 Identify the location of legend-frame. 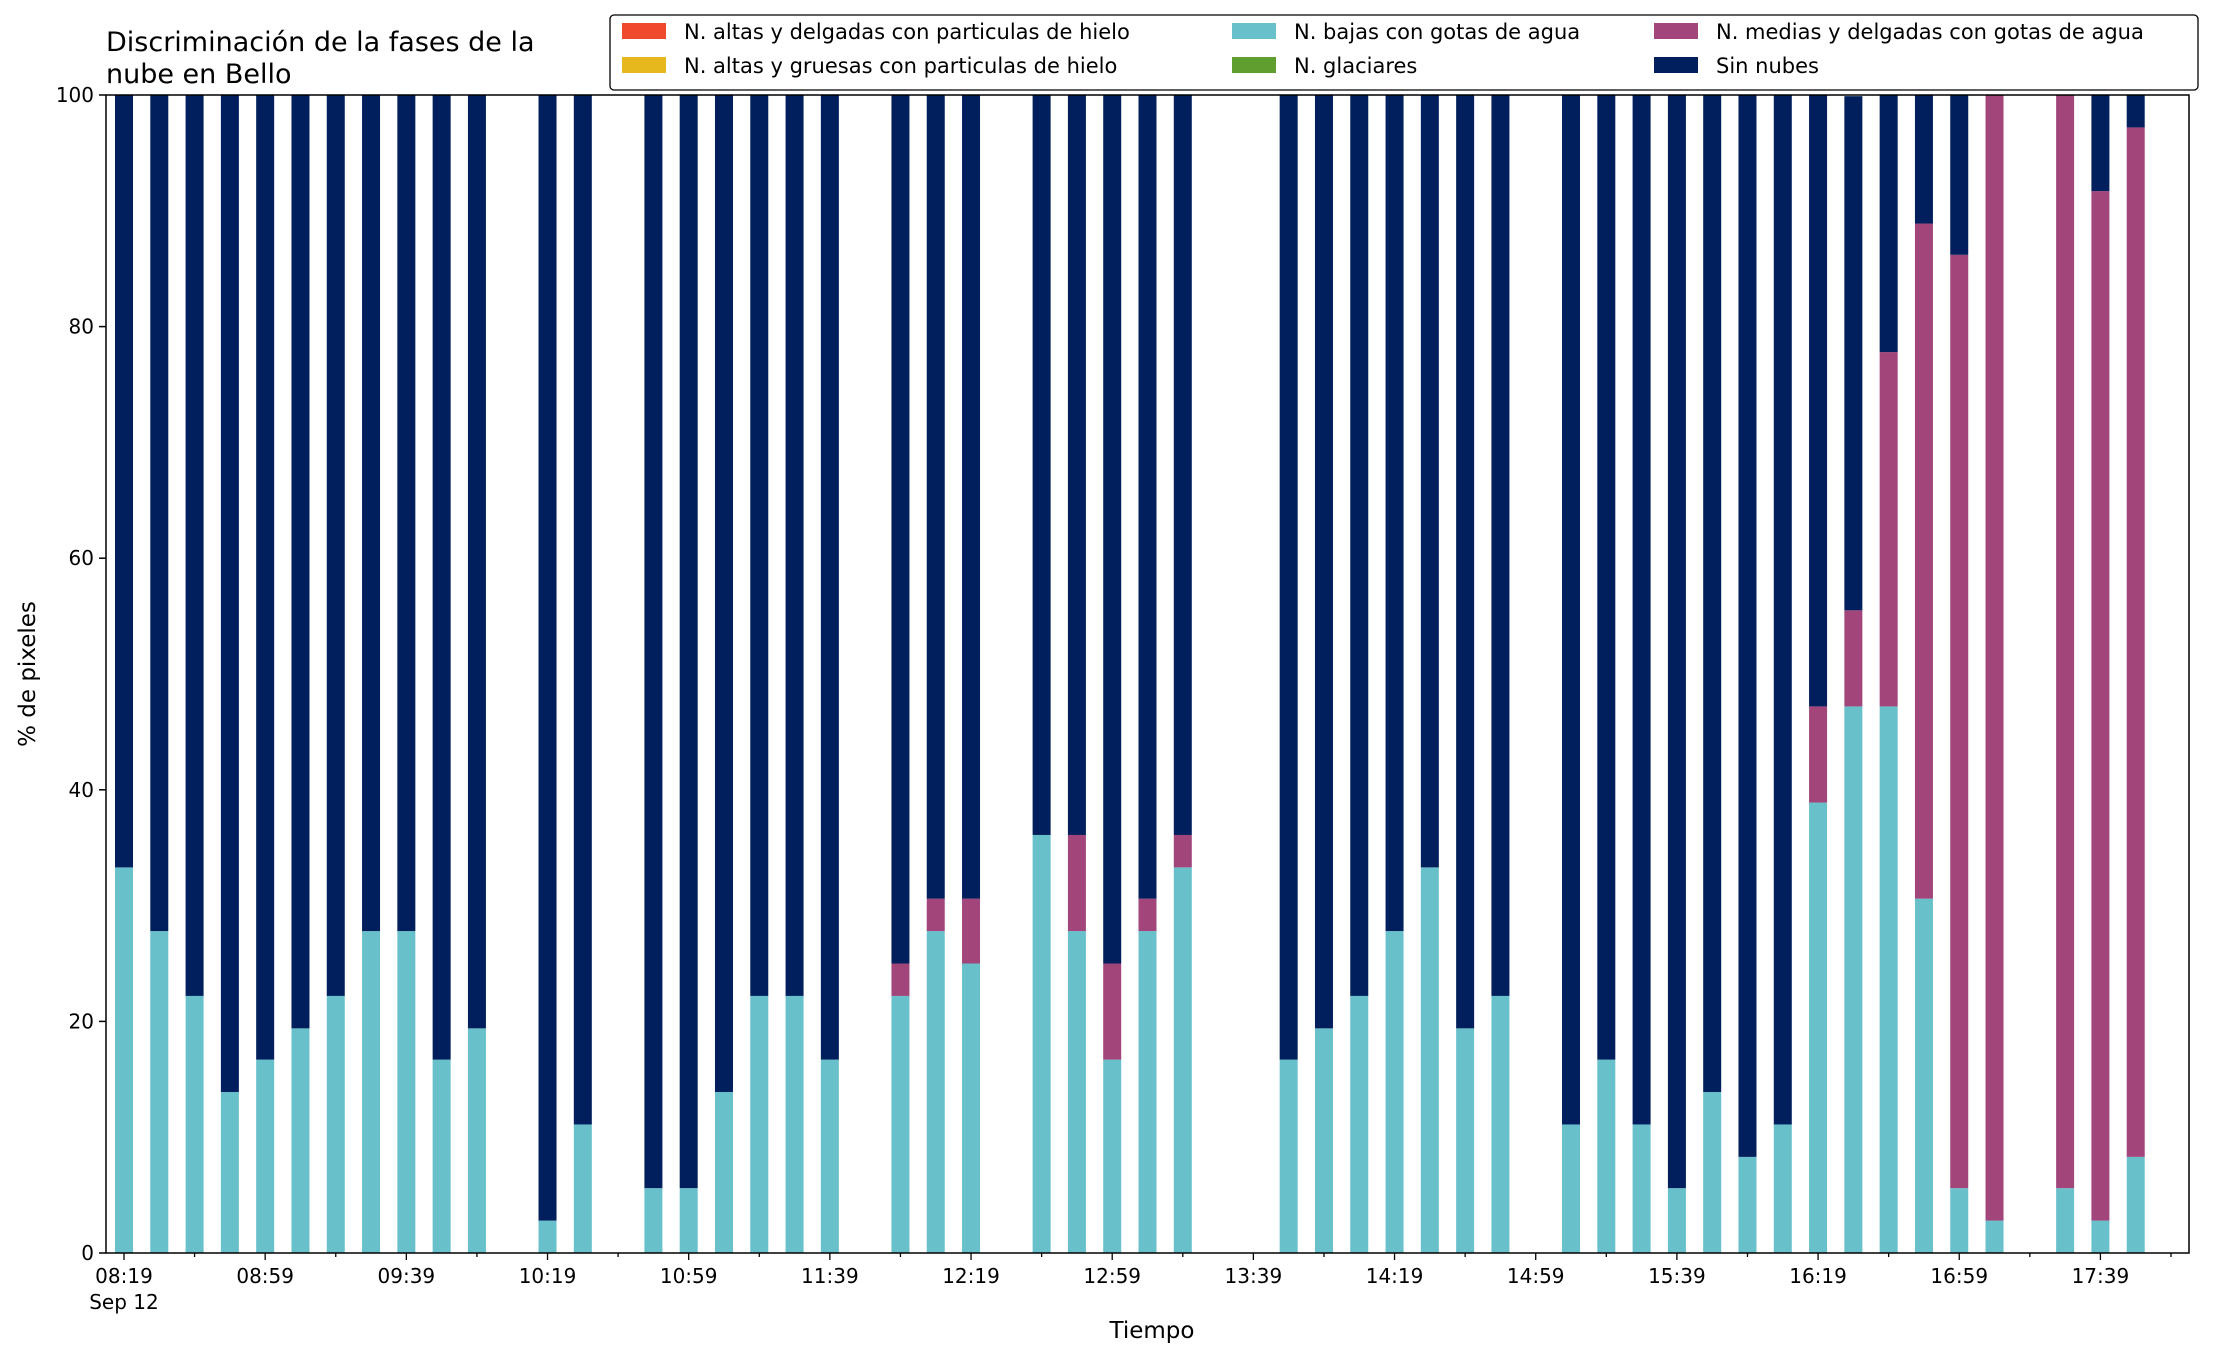
(1404, 52).